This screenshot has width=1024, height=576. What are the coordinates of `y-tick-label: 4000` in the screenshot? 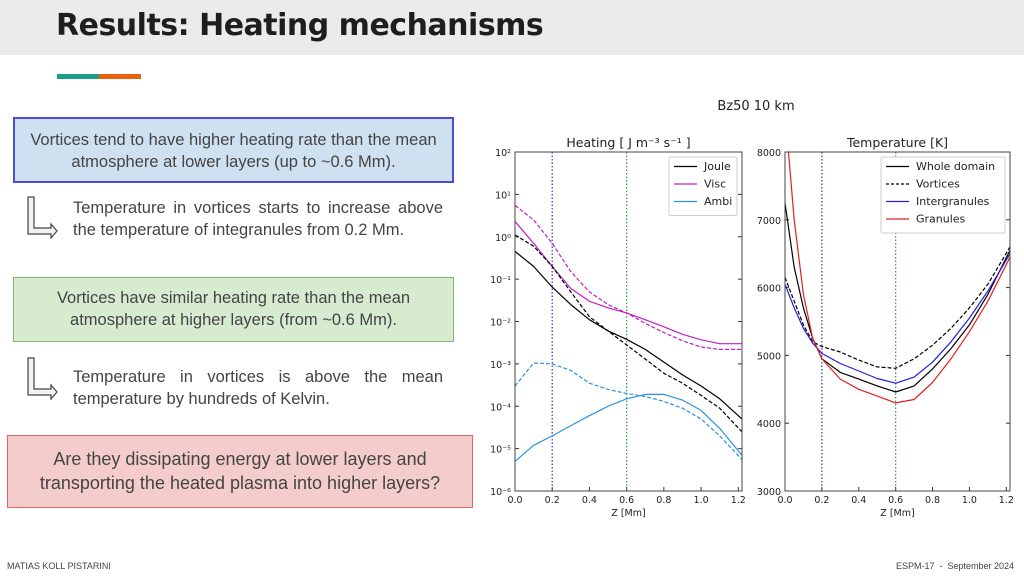 It's located at (769, 424).